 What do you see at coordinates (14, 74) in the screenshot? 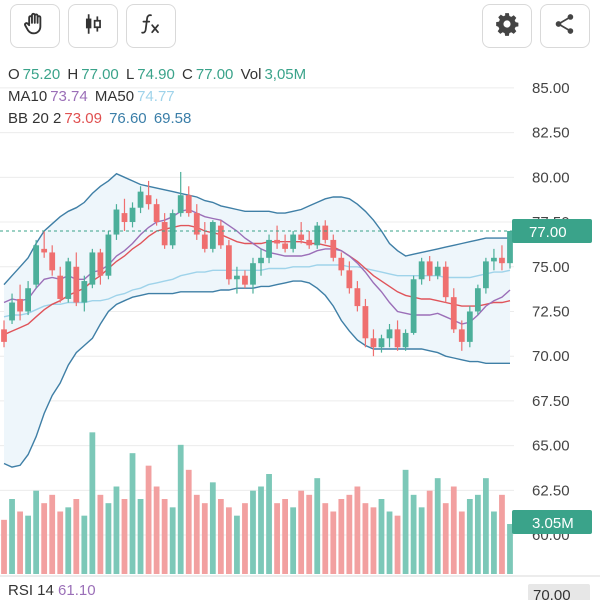
I see `open-label: O` at bounding box center [14, 74].